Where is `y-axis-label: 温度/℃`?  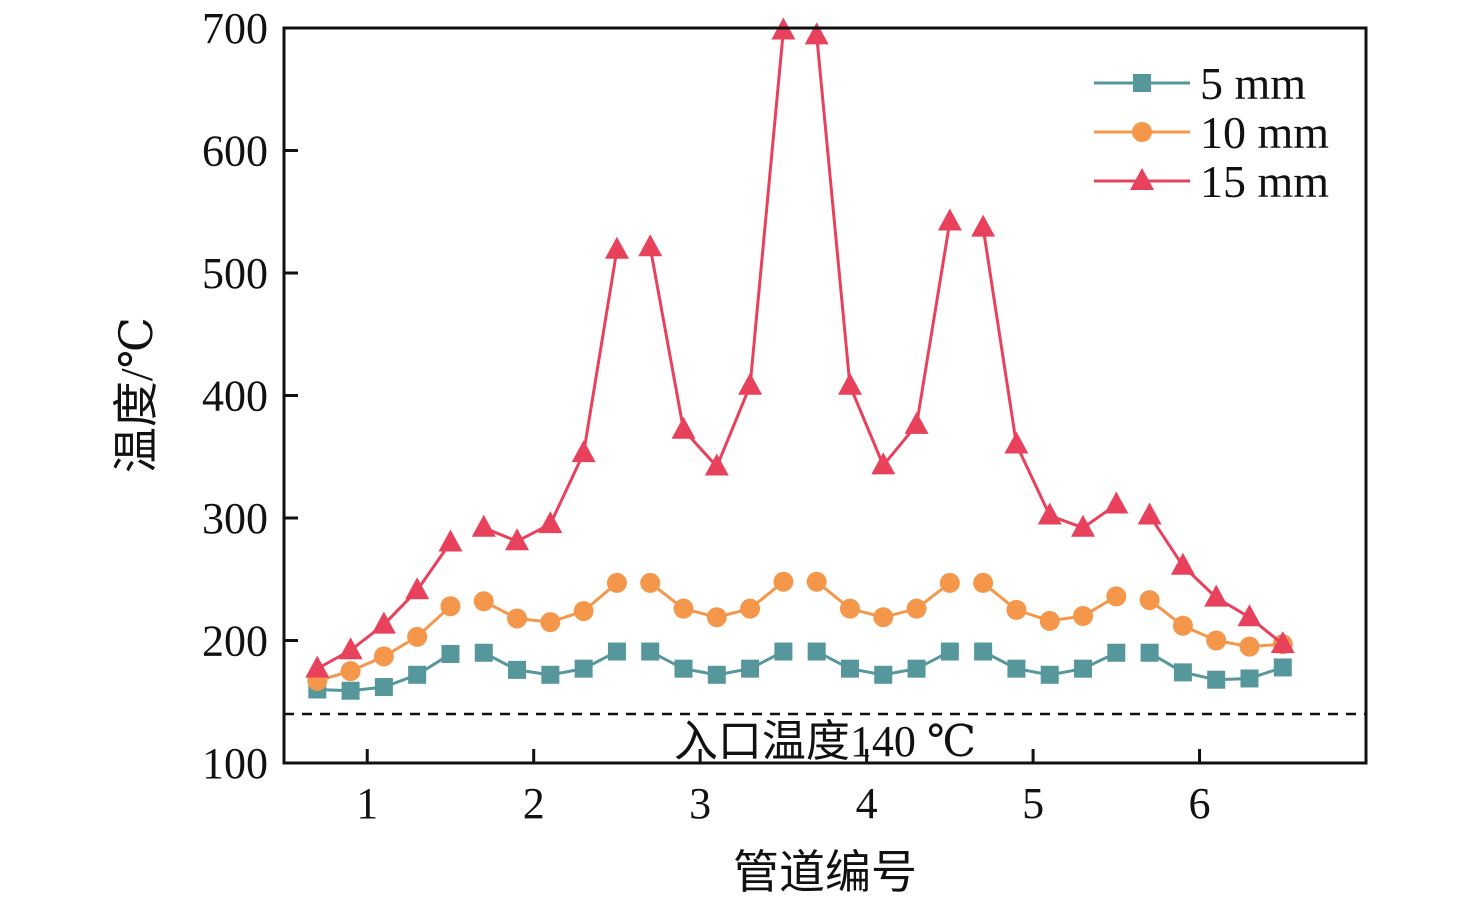
y-axis-label: 温度/℃ is located at coordinates (136, 395).